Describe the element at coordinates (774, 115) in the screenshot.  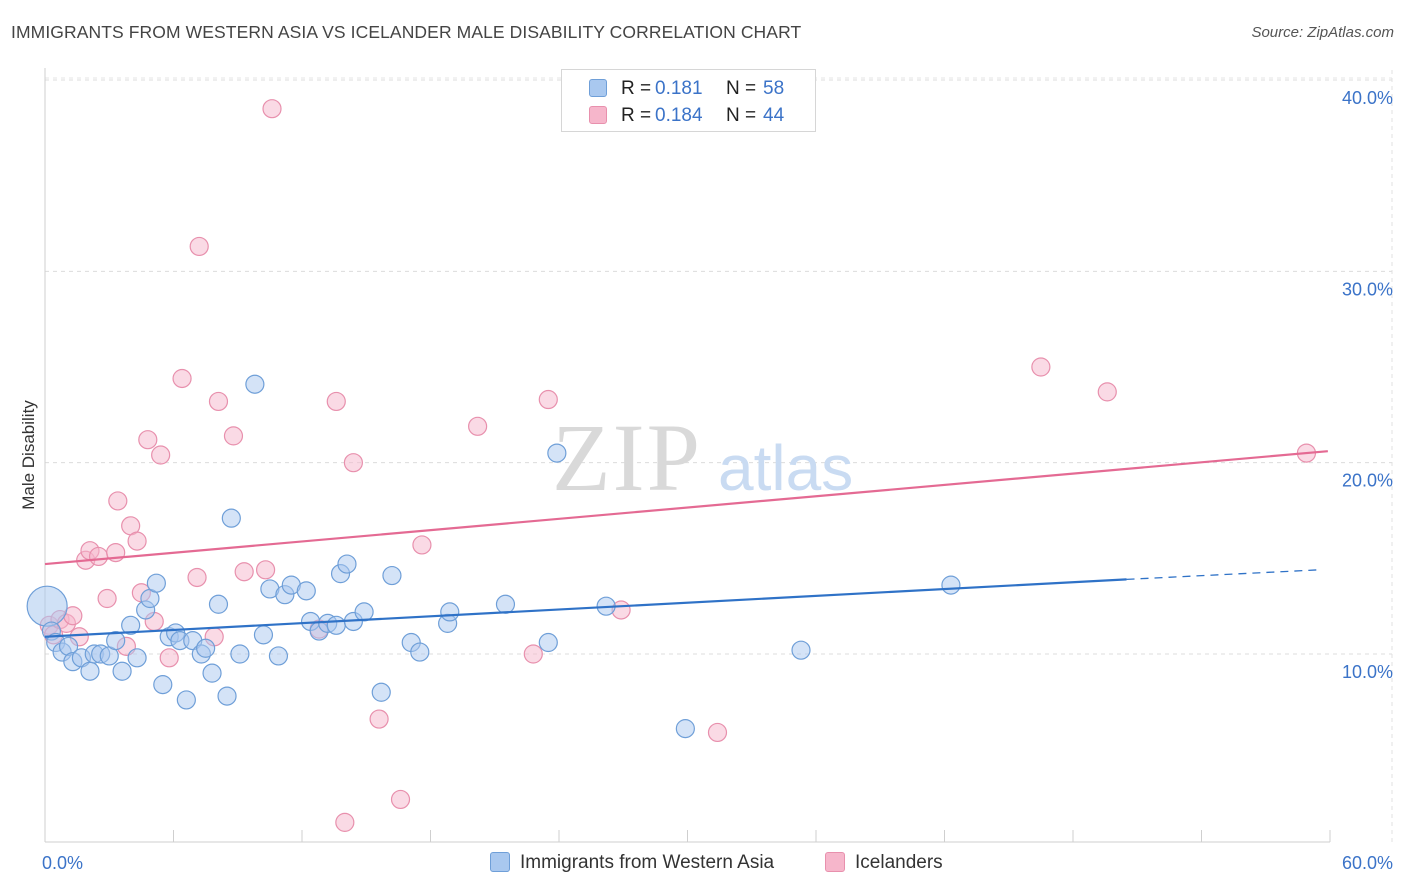
I see `legend-n-value: 44` at that location.